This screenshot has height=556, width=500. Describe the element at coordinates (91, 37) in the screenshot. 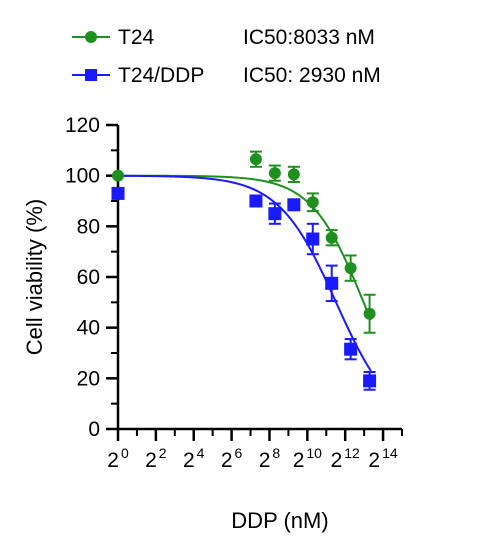

I see `legend-marker-t24` at that location.